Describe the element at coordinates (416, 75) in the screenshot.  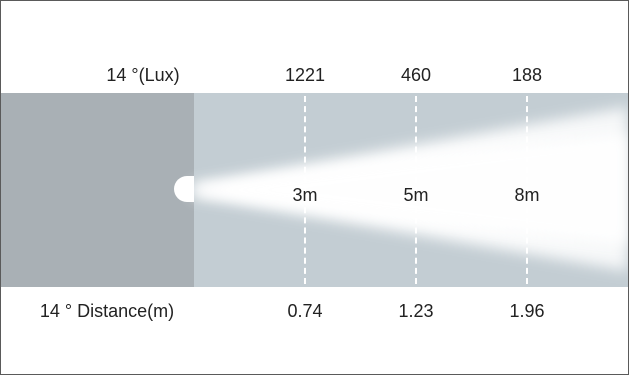
I see `lux-value-5m: 460` at that location.